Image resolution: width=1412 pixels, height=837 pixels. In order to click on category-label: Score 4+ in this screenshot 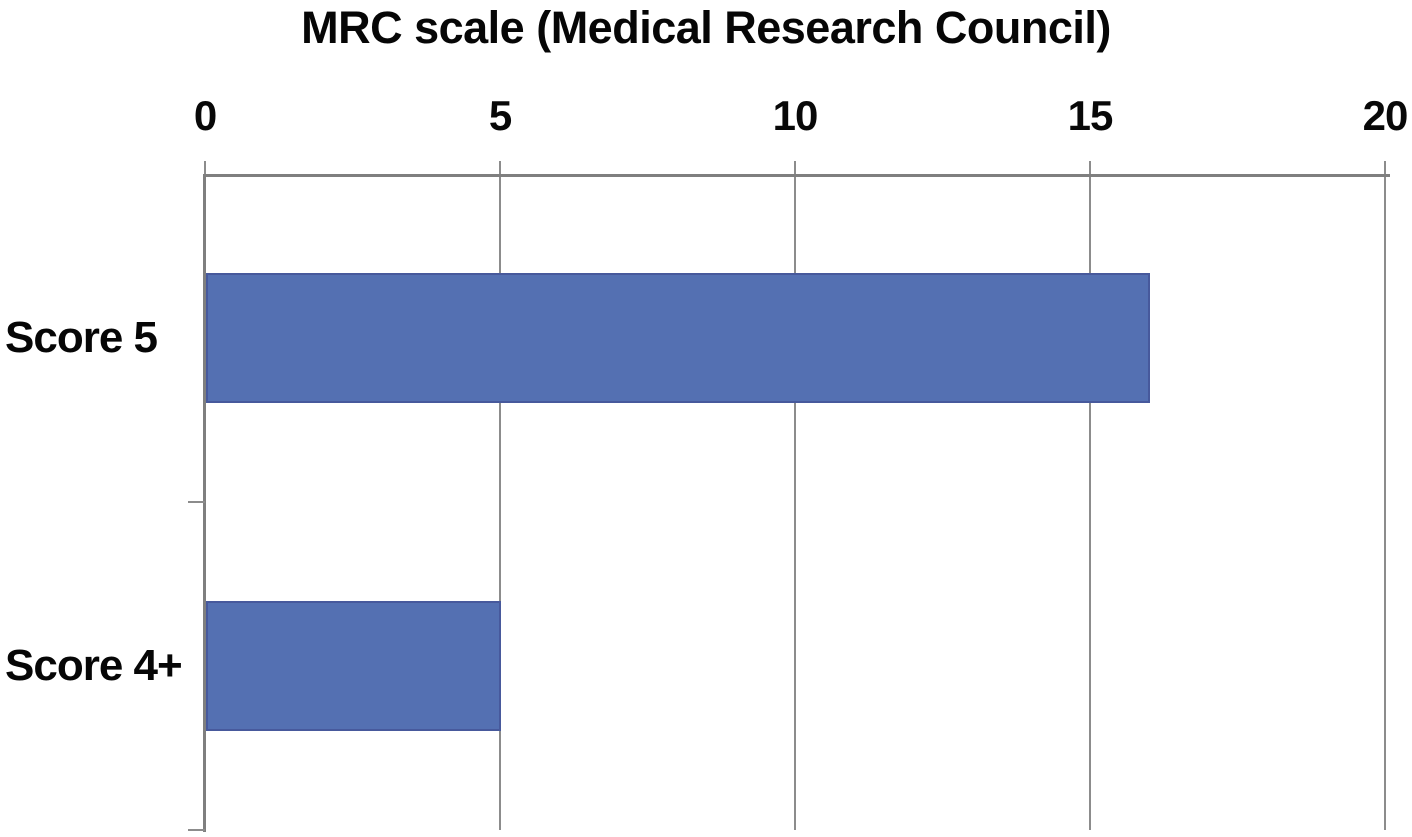, I will do `click(94, 665)`.